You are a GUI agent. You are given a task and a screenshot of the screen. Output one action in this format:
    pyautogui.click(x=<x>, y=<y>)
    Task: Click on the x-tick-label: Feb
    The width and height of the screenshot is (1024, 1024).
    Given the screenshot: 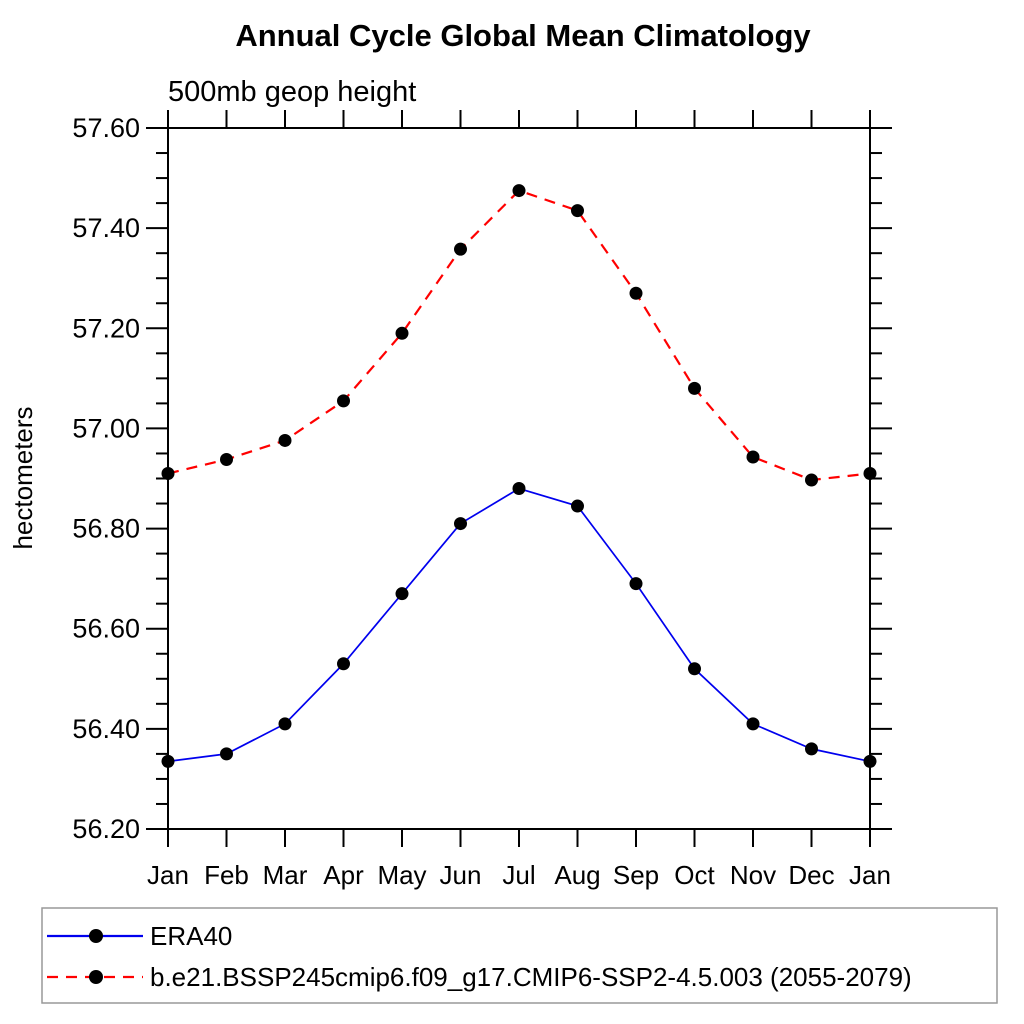 What is the action you would take?
    pyautogui.click(x=226, y=875)
    